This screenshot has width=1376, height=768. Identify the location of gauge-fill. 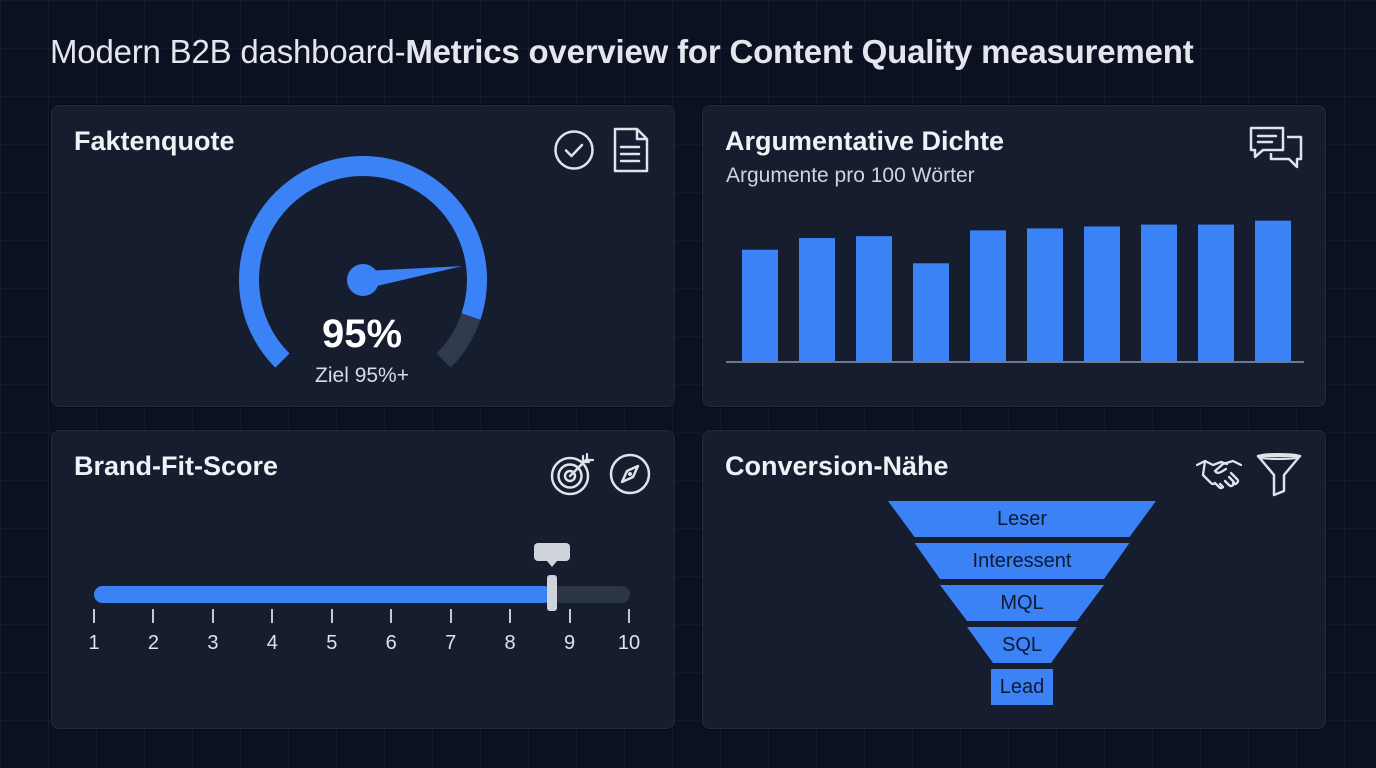
(363, 262).